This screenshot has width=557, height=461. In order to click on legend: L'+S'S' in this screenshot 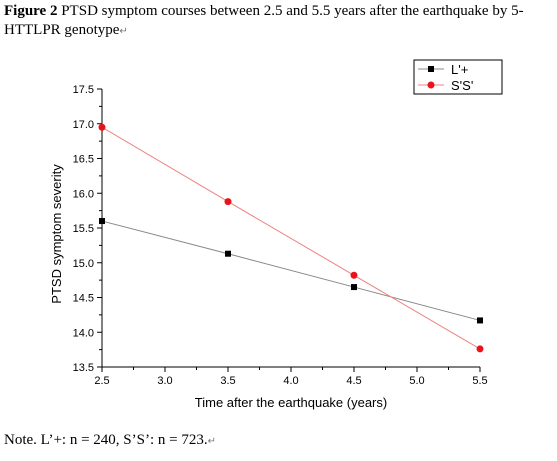, I will do `click(458, 77)`.